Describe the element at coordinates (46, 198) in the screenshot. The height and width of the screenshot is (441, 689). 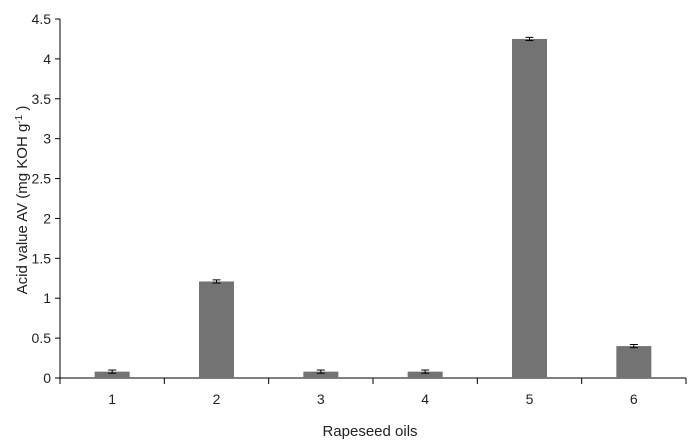
I see `y-axis: 0 0.5 1 1.5 2 2.5 3 3.5 4 4.5` at that location.